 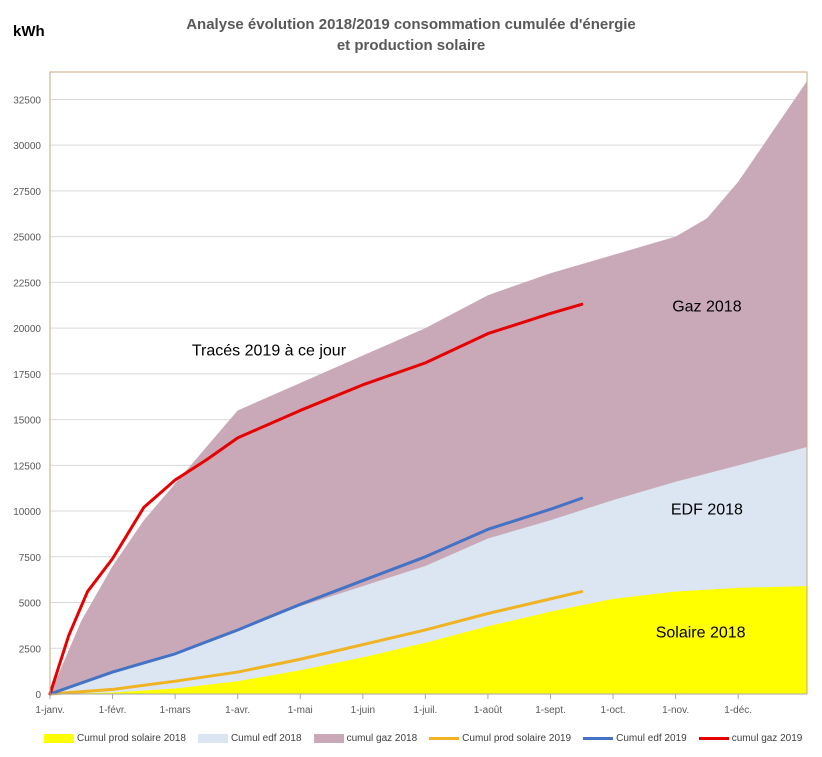 I want to click on legend-item-cumul-prod-solaire-2018: Cumul prod solaire 2018, so click(x=115, y=738).